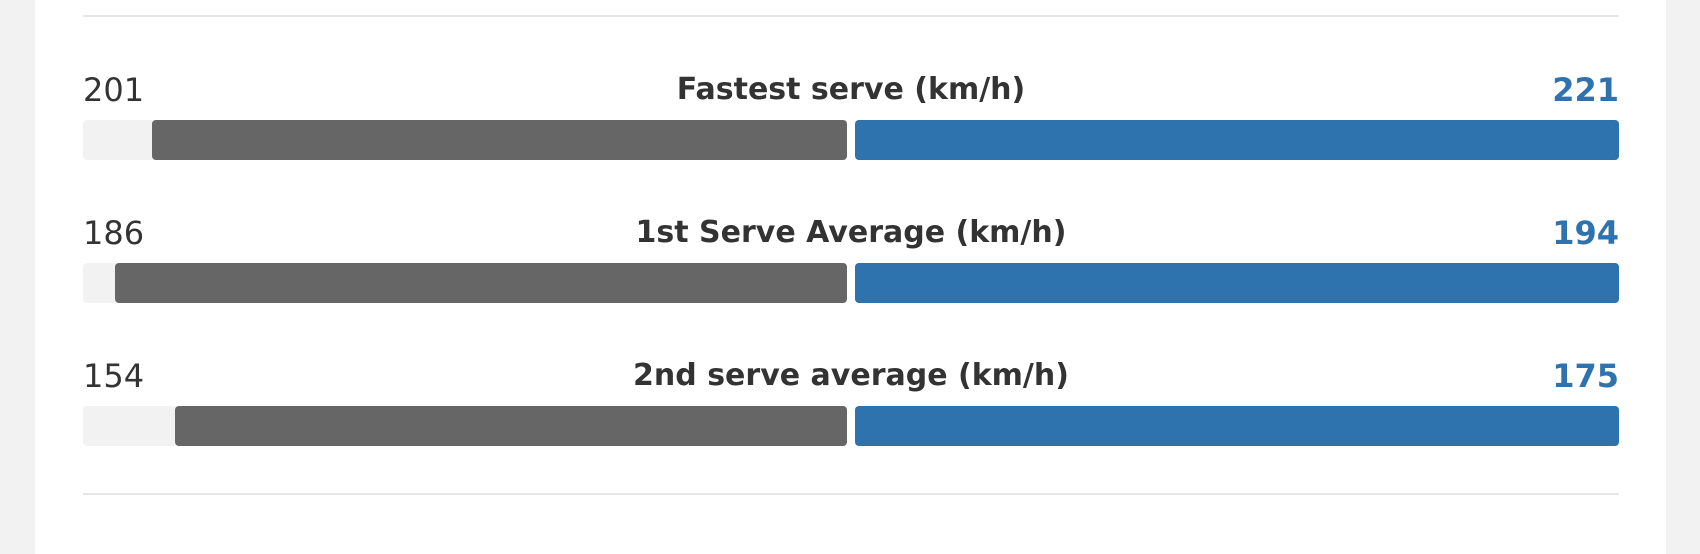 Image resolution: width=1700 pixels, height=554 pixels. Describe the element at coordinates (851, 375) in the screenshot. I see `stat-title: 2nd serve average (km/h)` at that location.